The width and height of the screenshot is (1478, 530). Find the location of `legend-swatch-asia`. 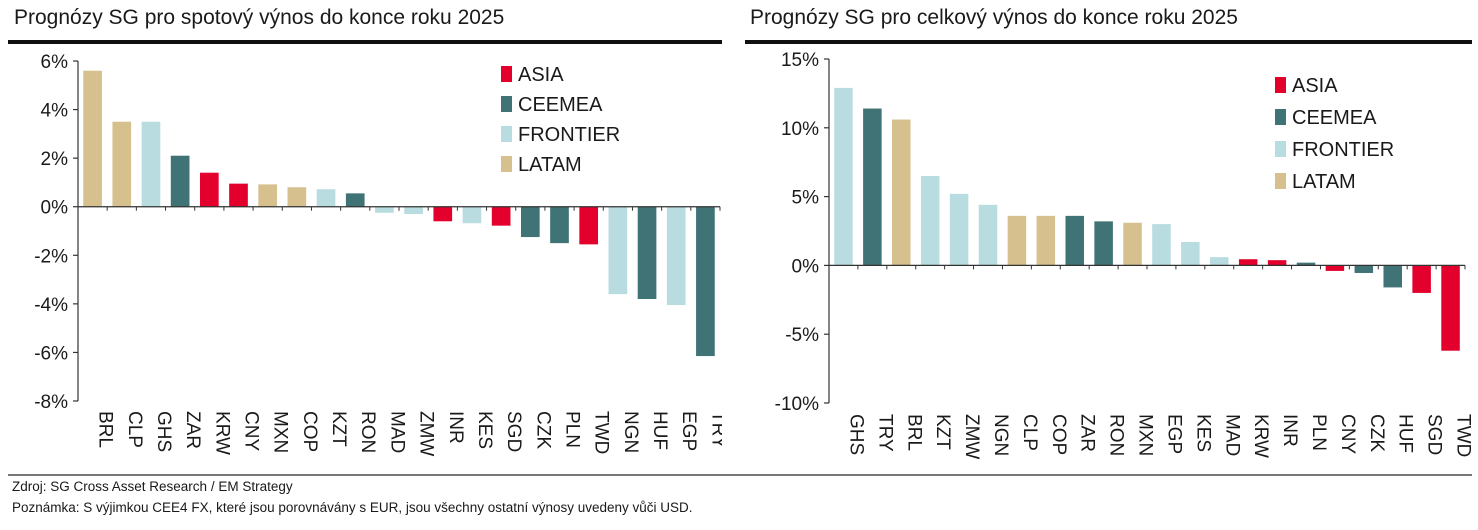

legend-swatch-asia is located at coordinates (1280, 85).